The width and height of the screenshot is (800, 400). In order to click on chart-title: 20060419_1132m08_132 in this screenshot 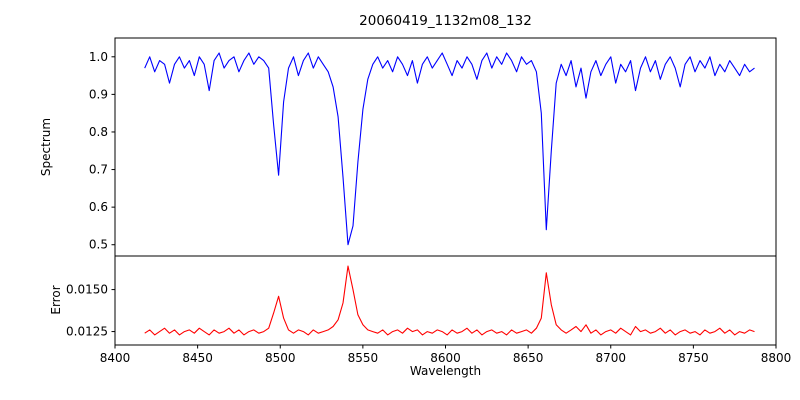, I will do `click(445, 21)`.